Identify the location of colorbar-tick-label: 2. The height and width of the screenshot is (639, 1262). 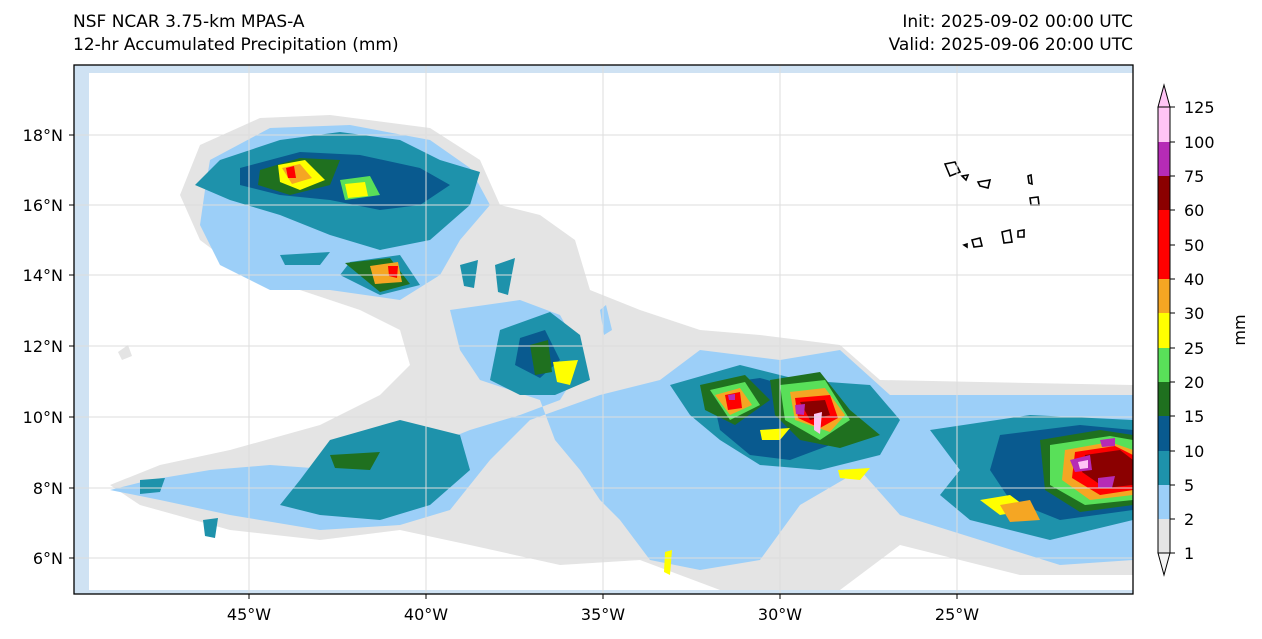
(1189, 519).